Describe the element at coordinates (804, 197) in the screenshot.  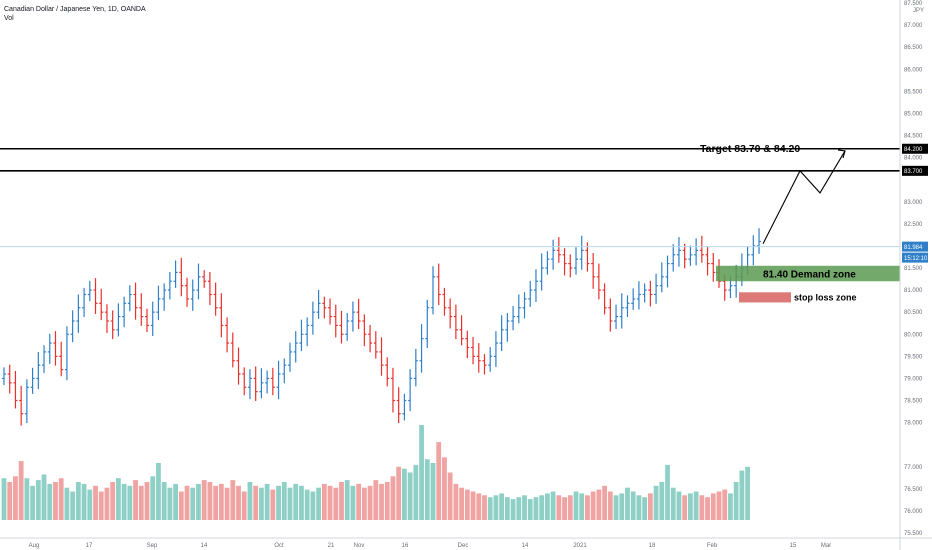
I see `projection-arrow` at that location.